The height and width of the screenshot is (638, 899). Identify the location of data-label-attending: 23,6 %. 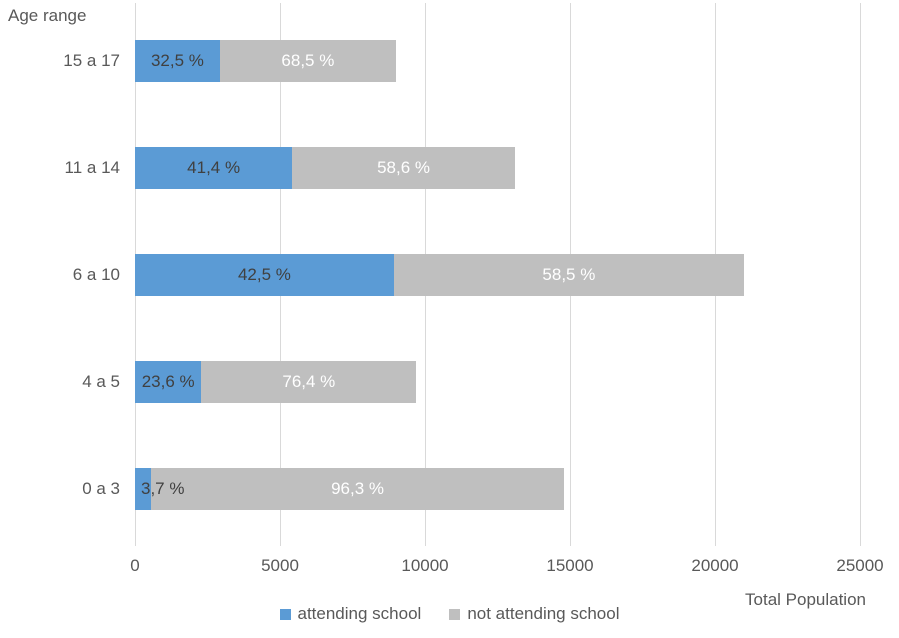
(168, 381).